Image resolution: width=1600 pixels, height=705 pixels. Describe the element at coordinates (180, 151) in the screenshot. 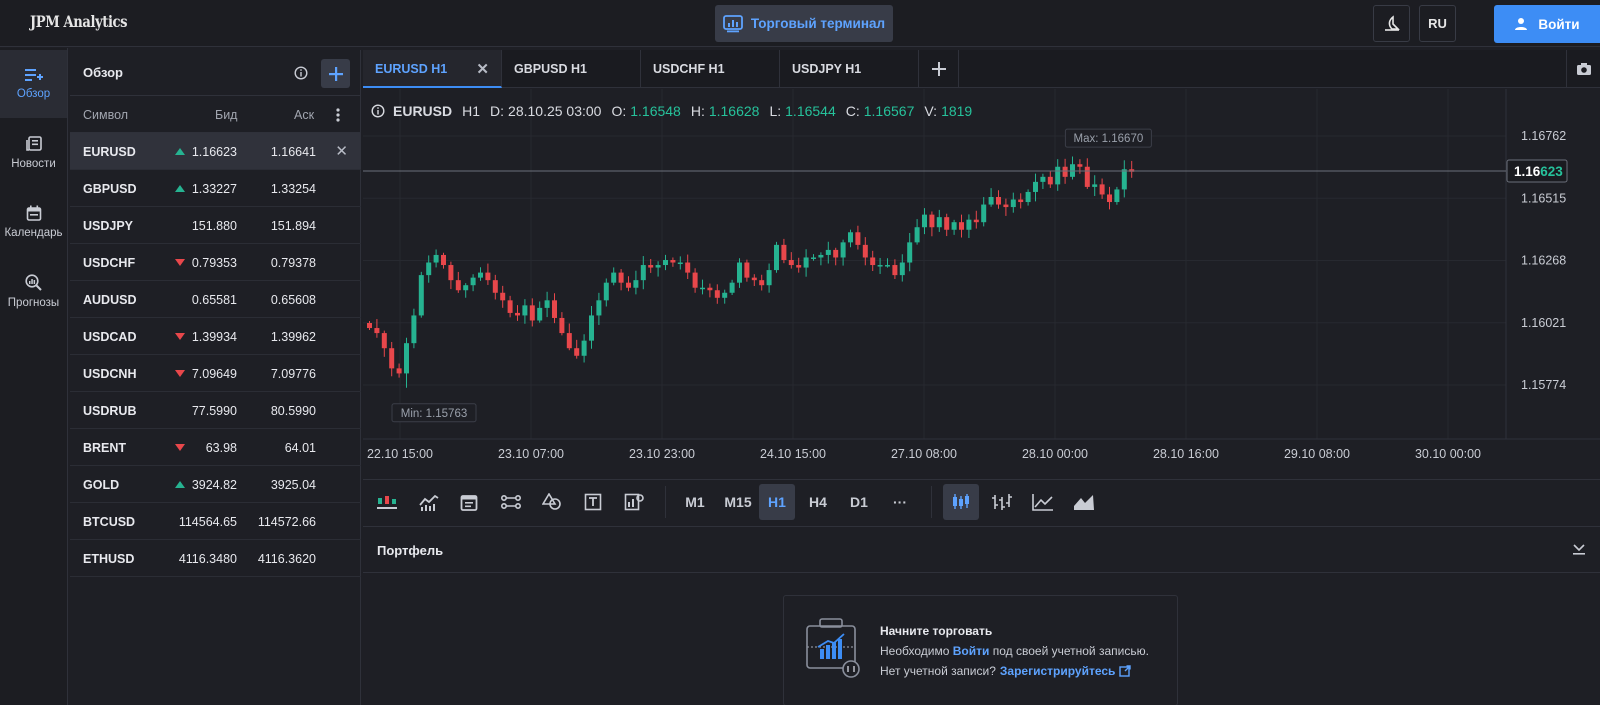

I see `trend-up-icon` at that location.